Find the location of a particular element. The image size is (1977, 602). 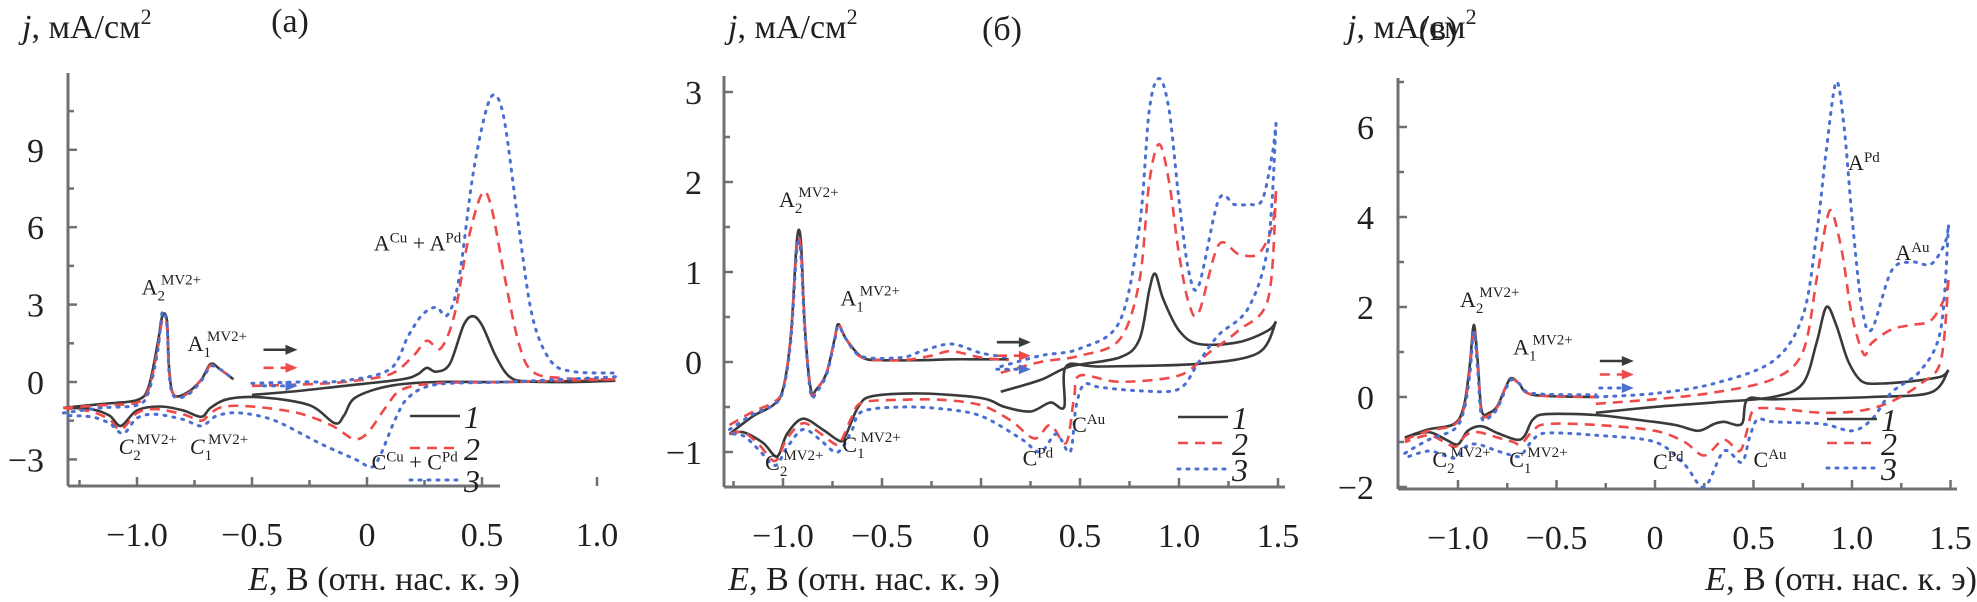

panel-label: (б) is located at coordinates (1002, 29).